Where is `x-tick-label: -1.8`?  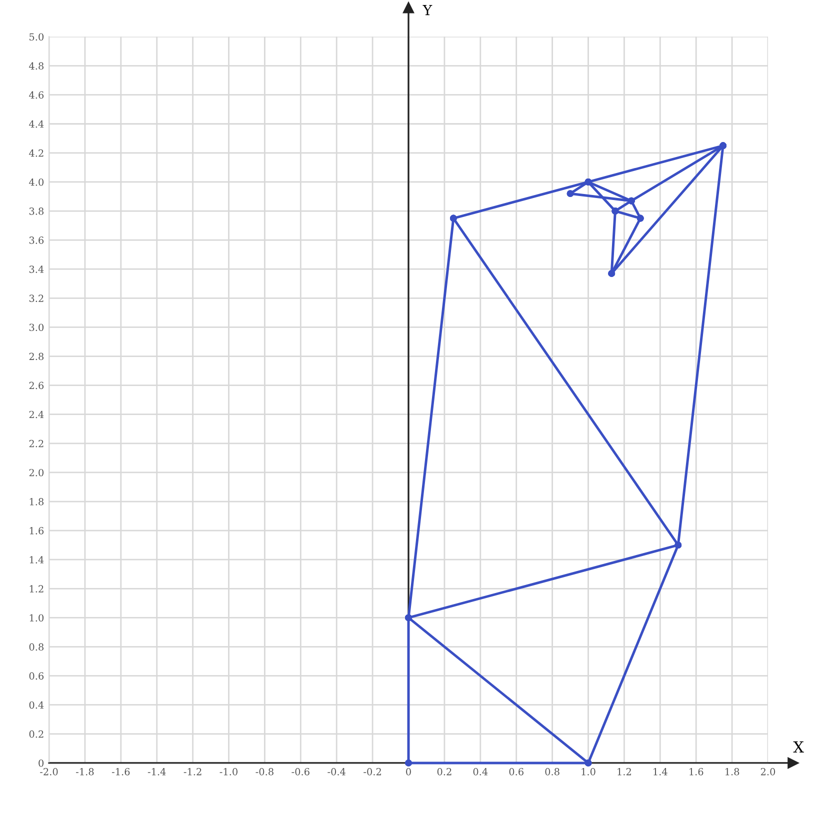 x-tick-label: -1.8 is located at coordinates (85, 772).